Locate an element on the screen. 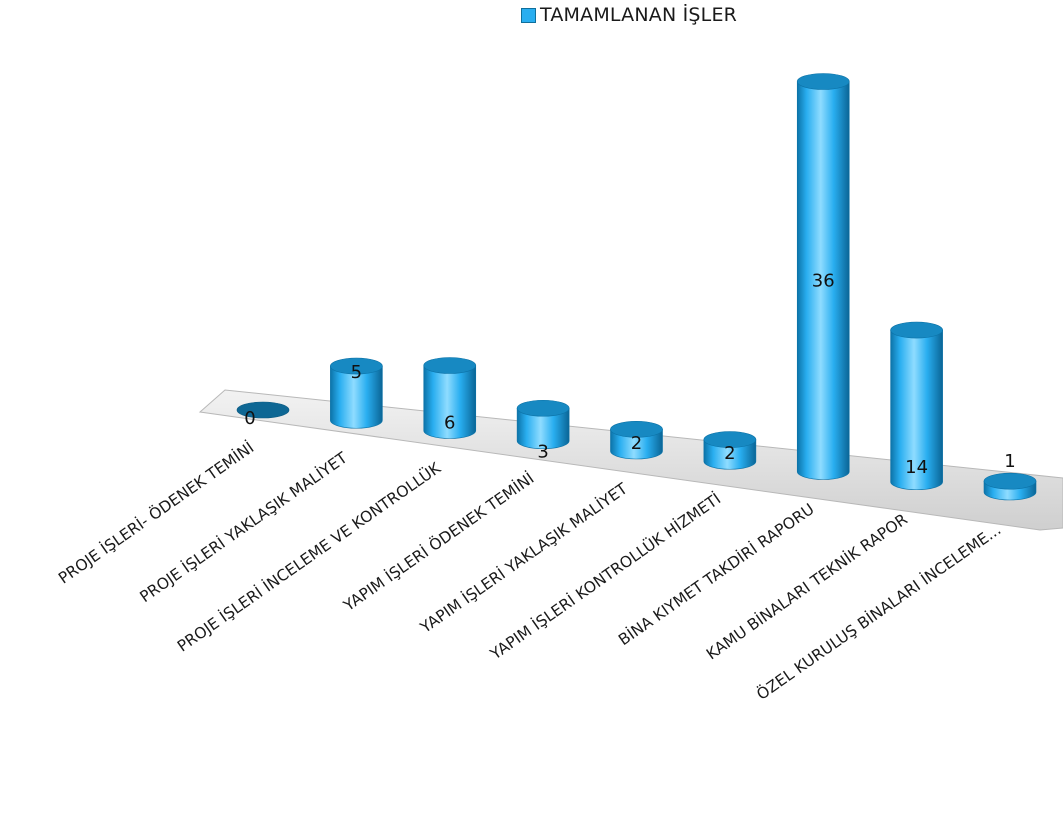  data-label: 5 is located at coordinates (356, 372).